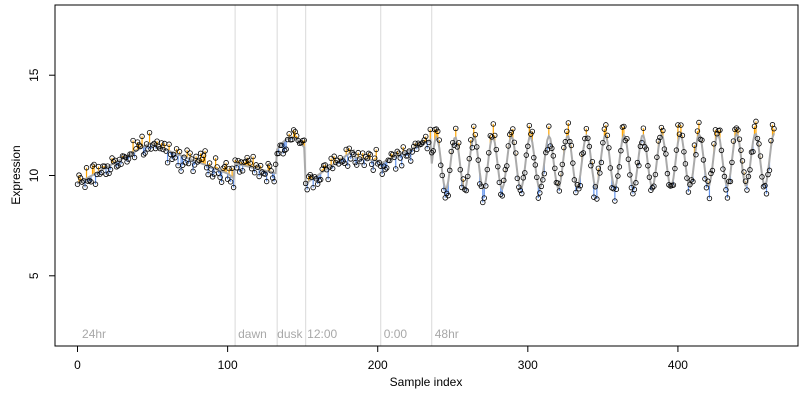  What do you see at coordinates (381, 358) in the screenshot?
I see `x-axis: 0 100 200 300 400` at bounding box center [381, 358].